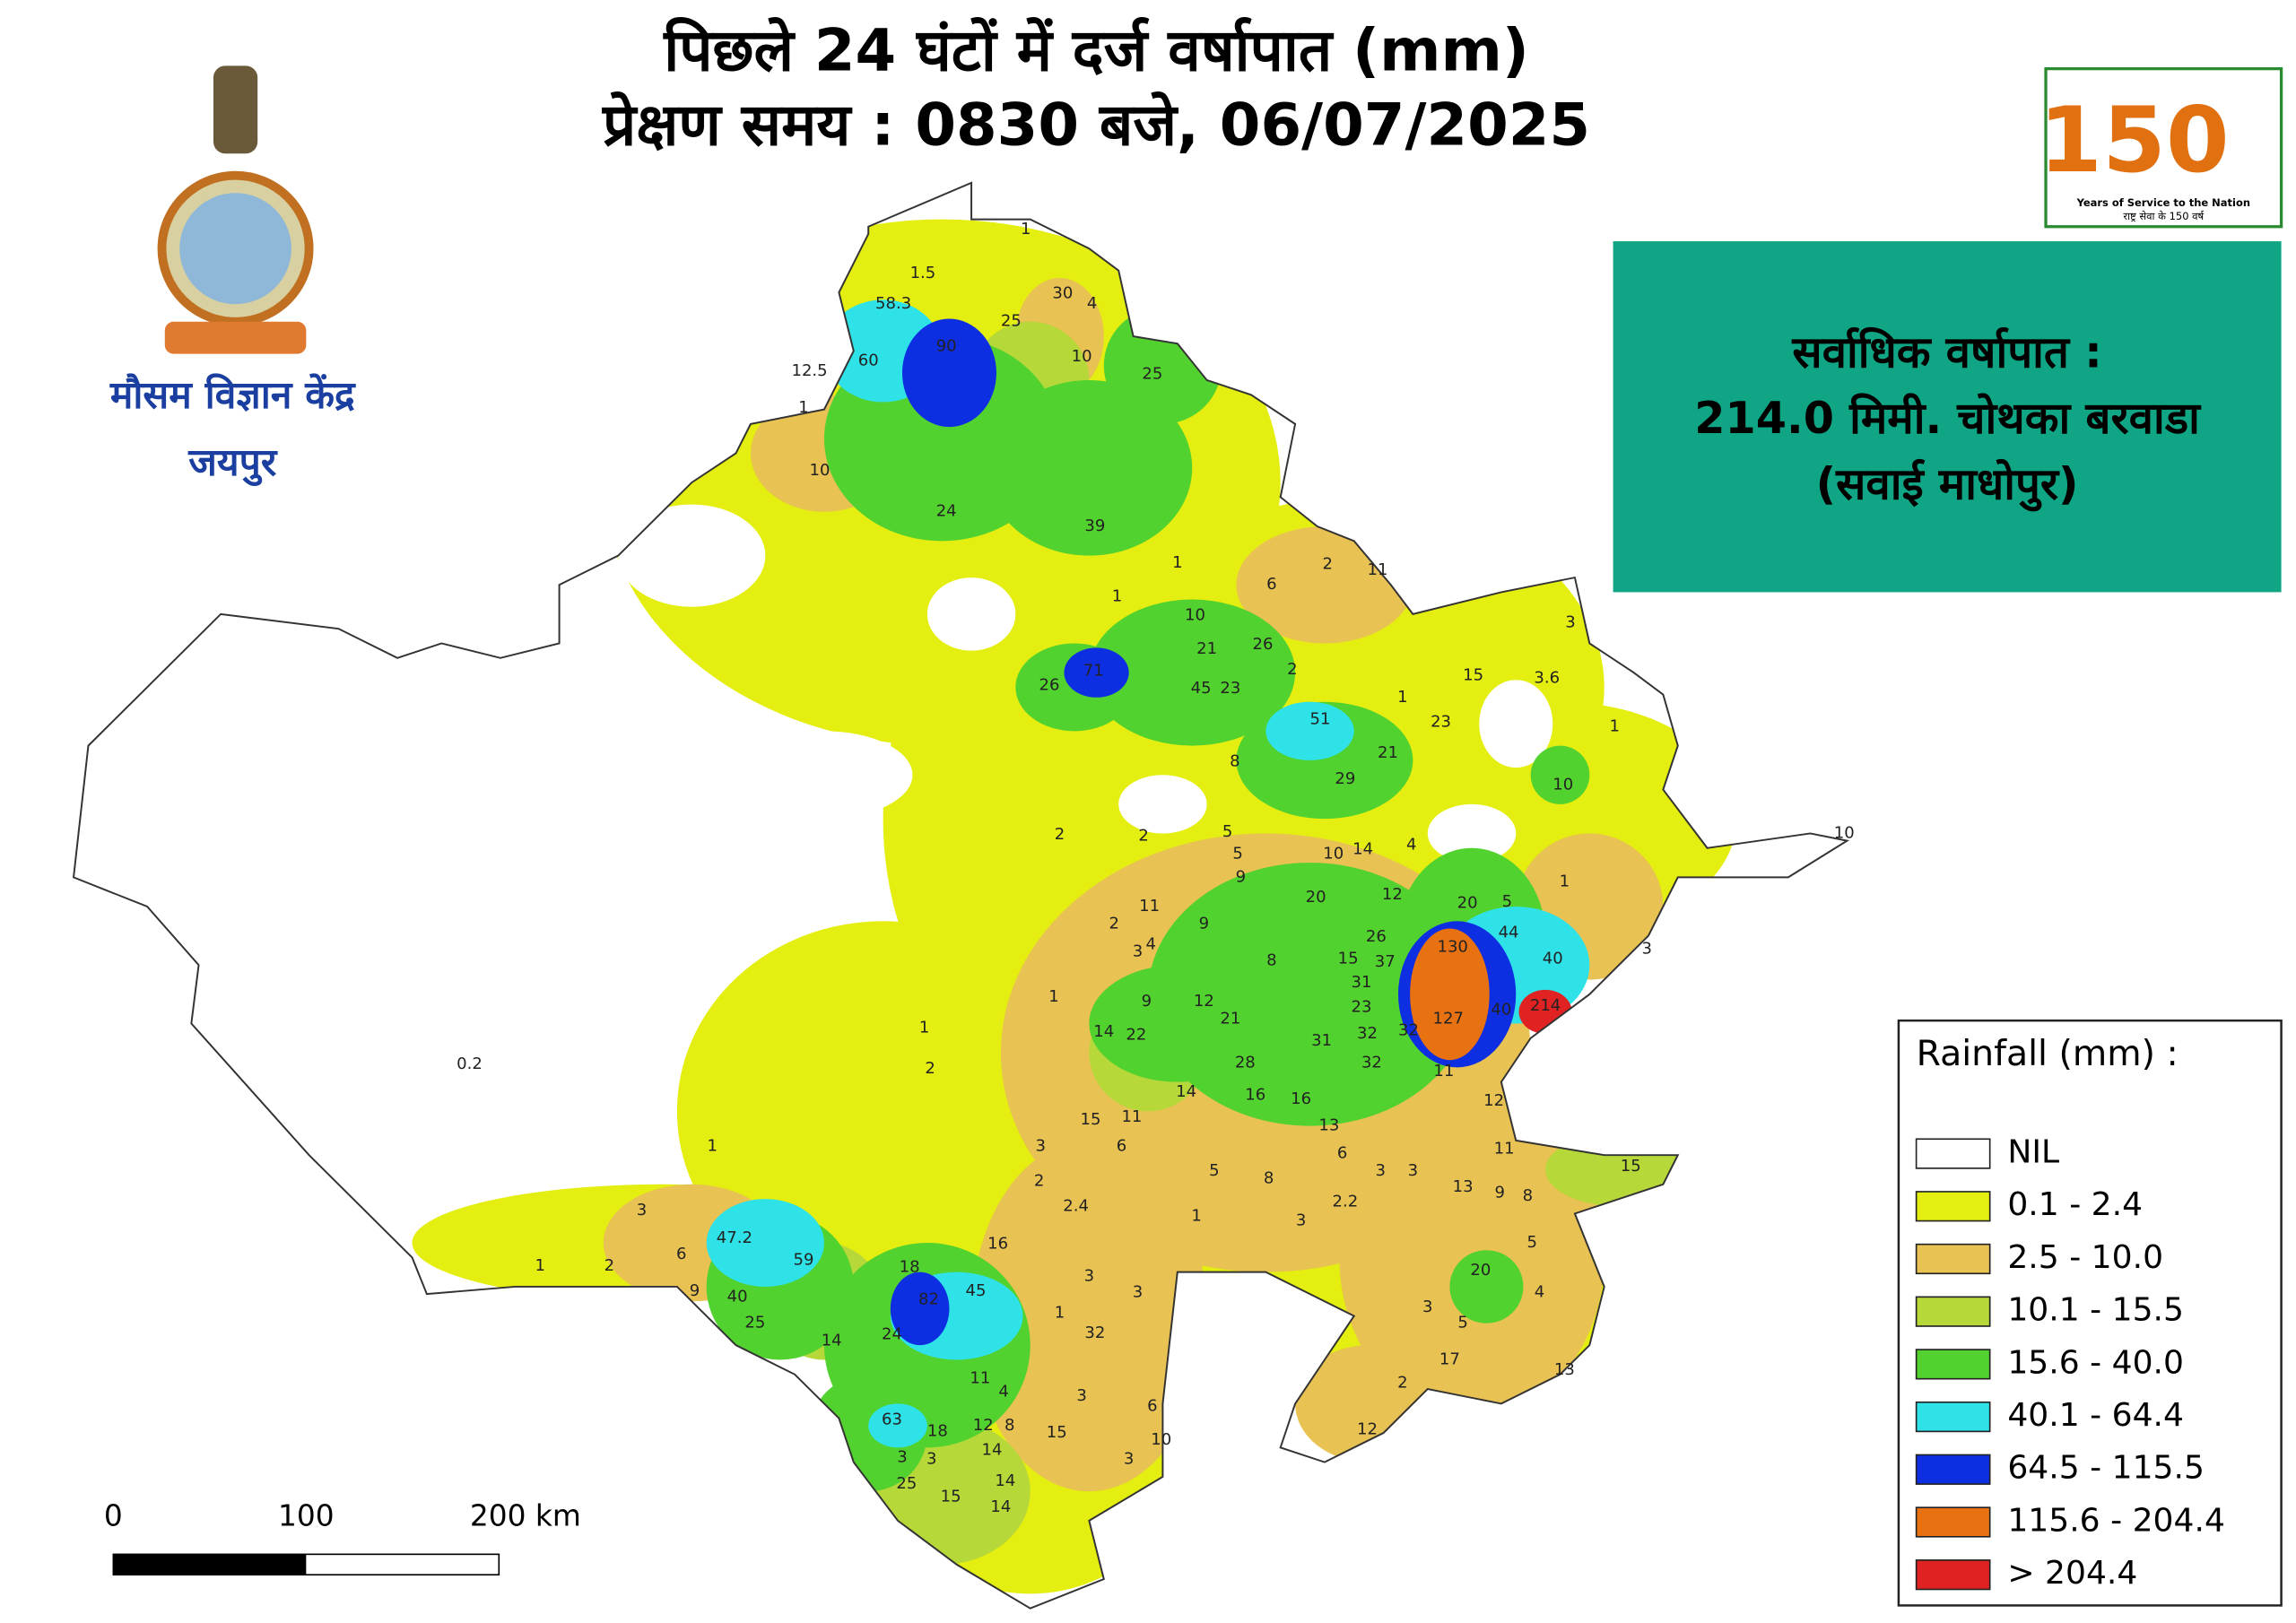  I want to click on station-value: 20, so click(1480, 1270).